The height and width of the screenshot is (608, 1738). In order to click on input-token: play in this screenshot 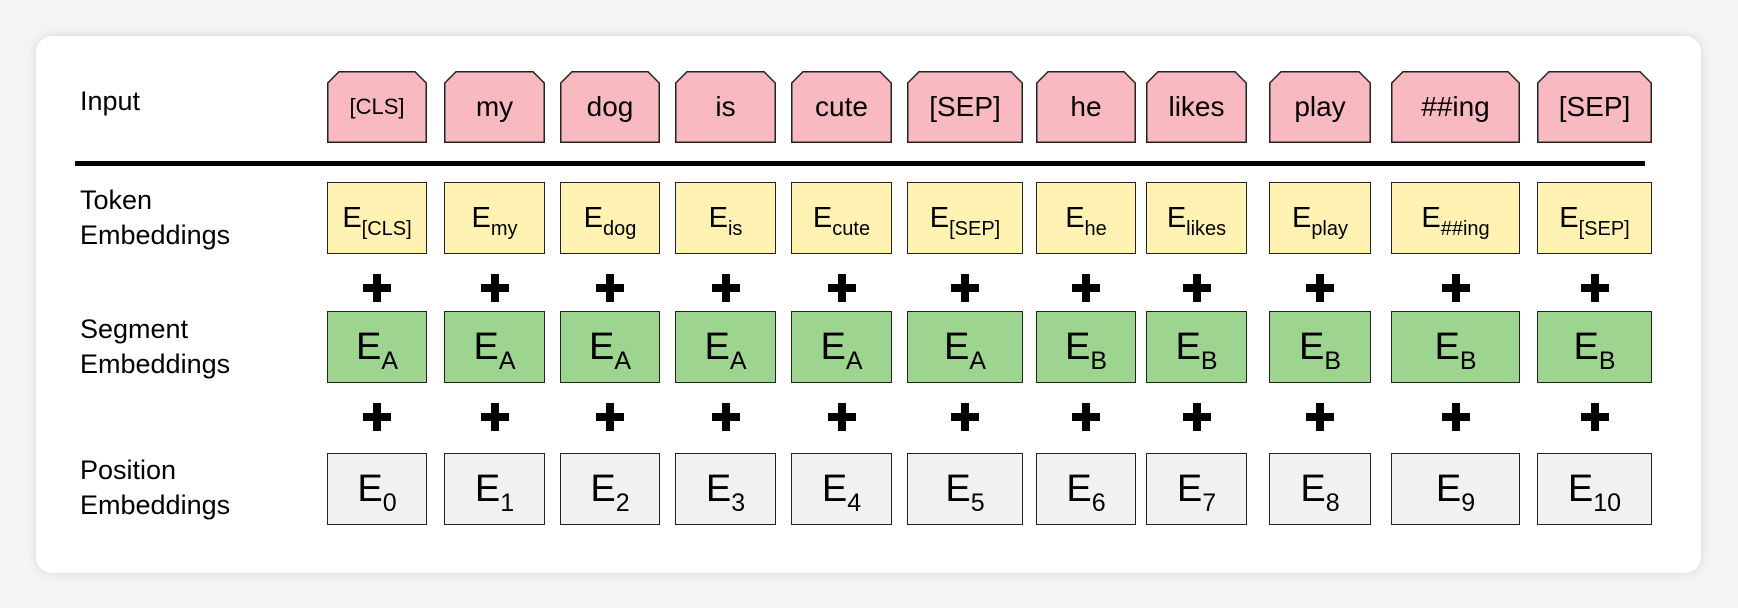, I will do `click(1320, 107)`.